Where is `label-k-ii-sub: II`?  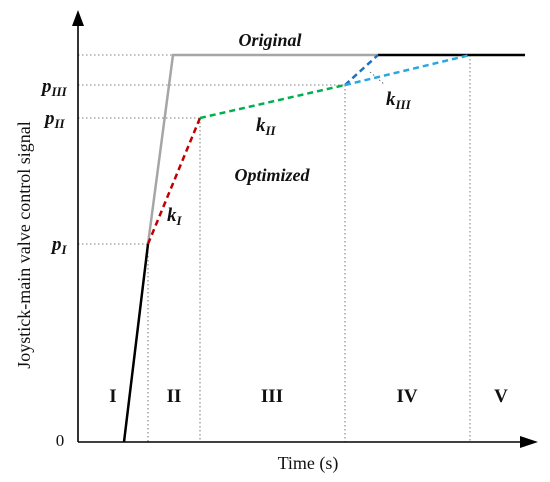
label-k-ii-sub: II is located at coordinates (271, 130).